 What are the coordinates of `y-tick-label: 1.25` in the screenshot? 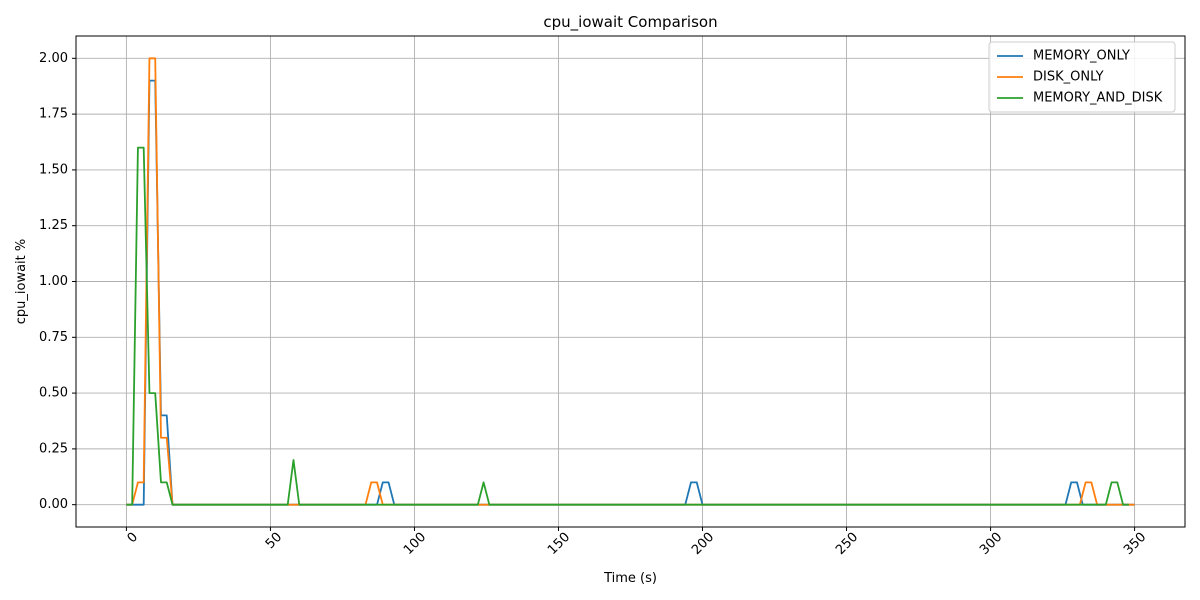 It's located at (53, 225).